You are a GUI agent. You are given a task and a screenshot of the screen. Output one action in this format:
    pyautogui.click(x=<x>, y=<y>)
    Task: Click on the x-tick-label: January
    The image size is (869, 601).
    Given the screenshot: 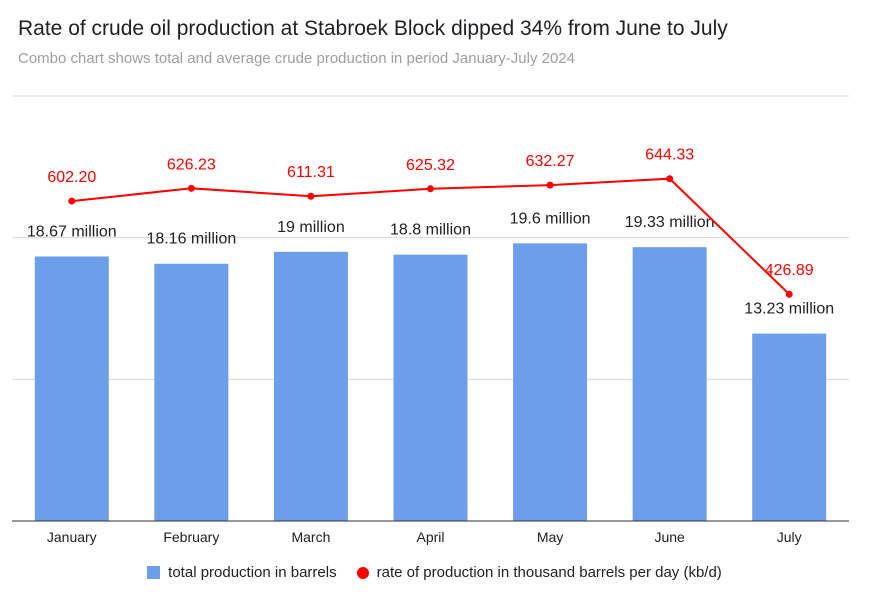 What is the action you would take?
    pyautogui.click(x=72, y=537)
    